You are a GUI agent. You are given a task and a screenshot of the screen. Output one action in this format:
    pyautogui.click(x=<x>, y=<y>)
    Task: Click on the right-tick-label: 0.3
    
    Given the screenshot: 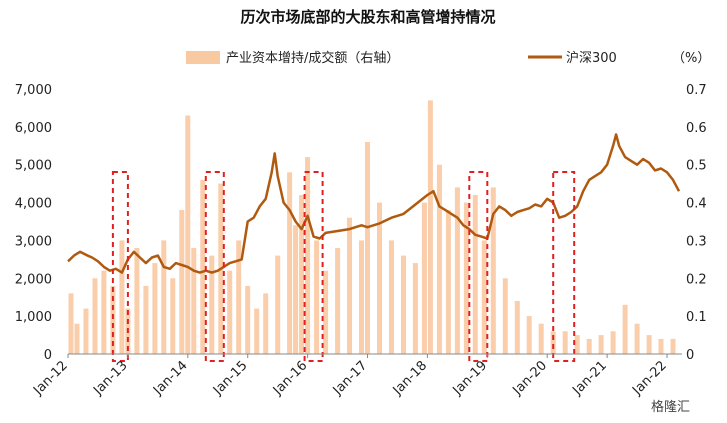 What is the action you would take?
    pyautogui.click(x=696, y=241)
    